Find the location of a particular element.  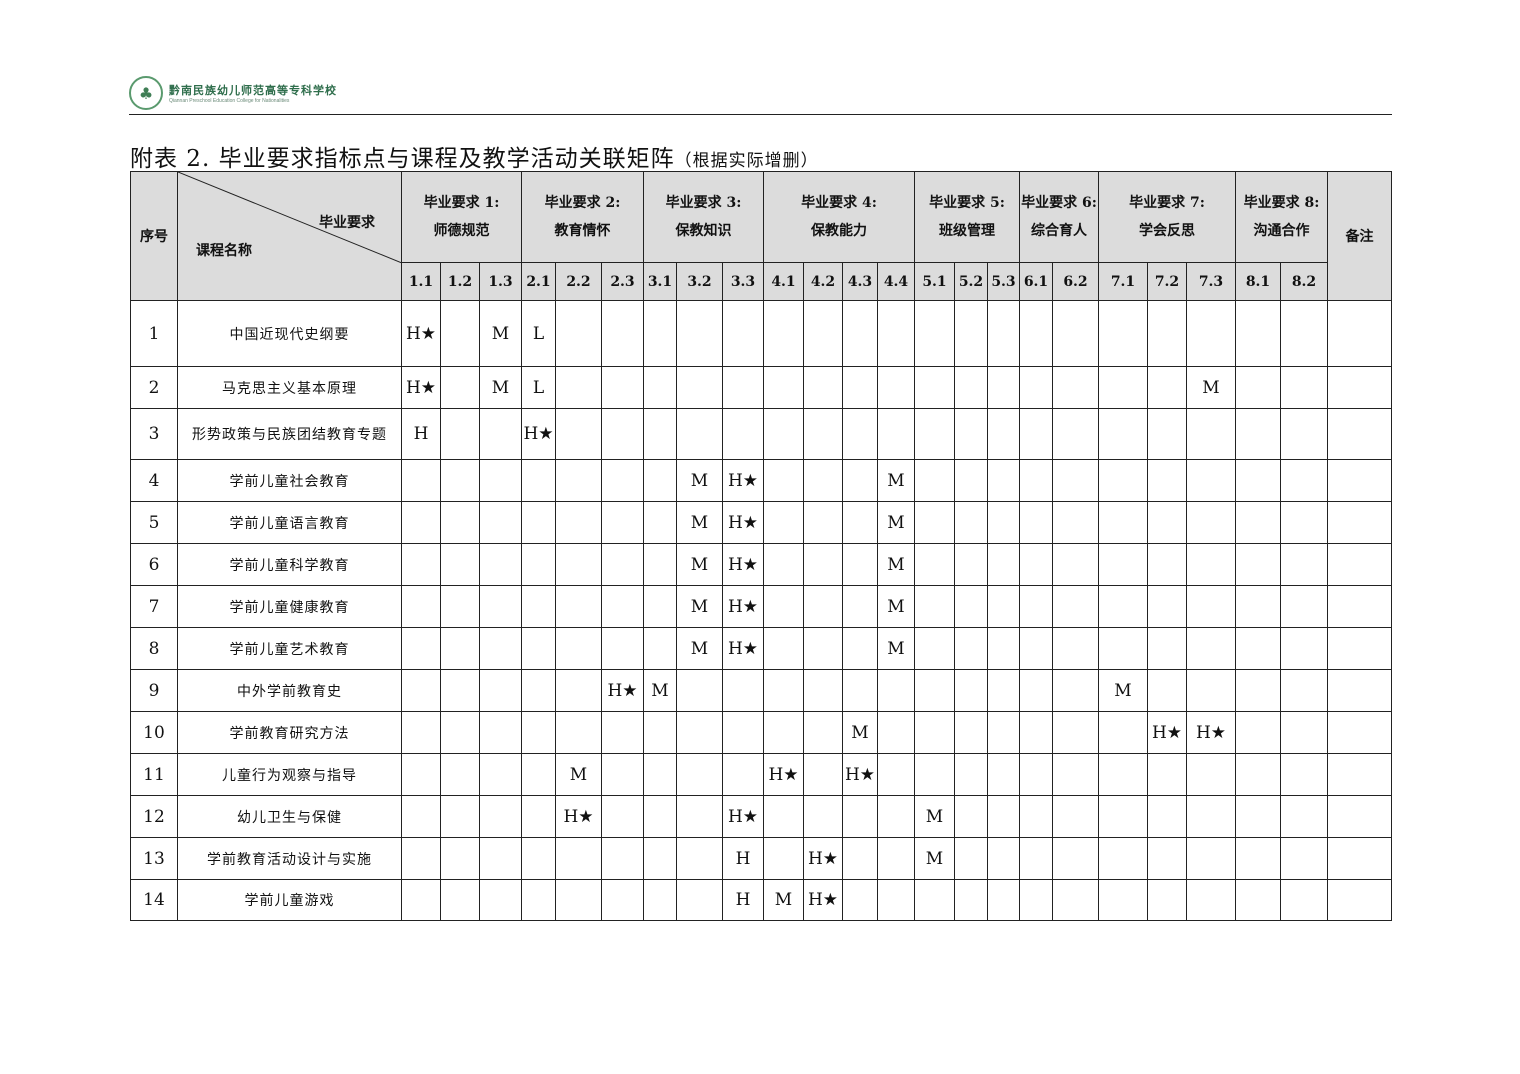

course-name: 学前教育研究方法 is located at coordinates (289, 732).